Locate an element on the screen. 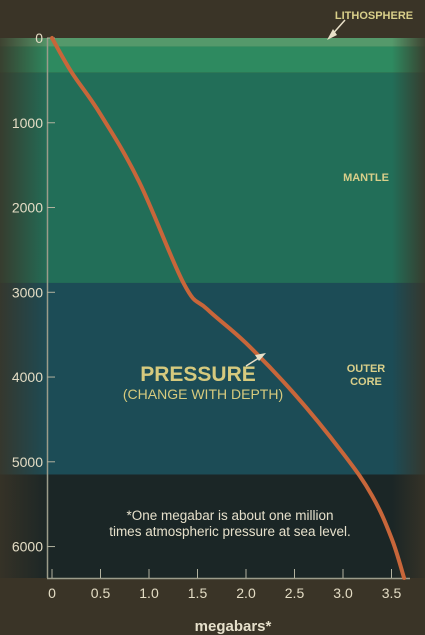 This screenshot has width=425, height=635. pressure-arrow is located at coordinates (255, 360).